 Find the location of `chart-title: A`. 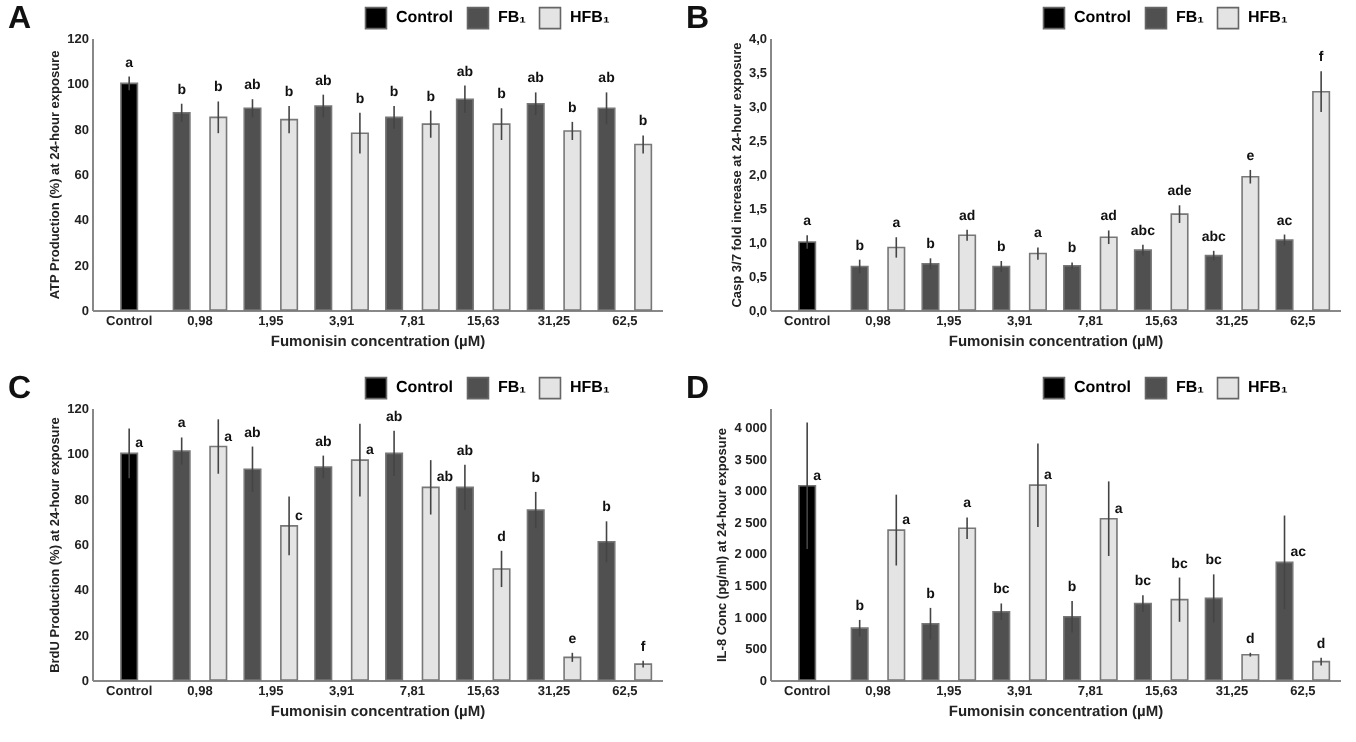

chart-title: A is located at coordinates (20, 20).